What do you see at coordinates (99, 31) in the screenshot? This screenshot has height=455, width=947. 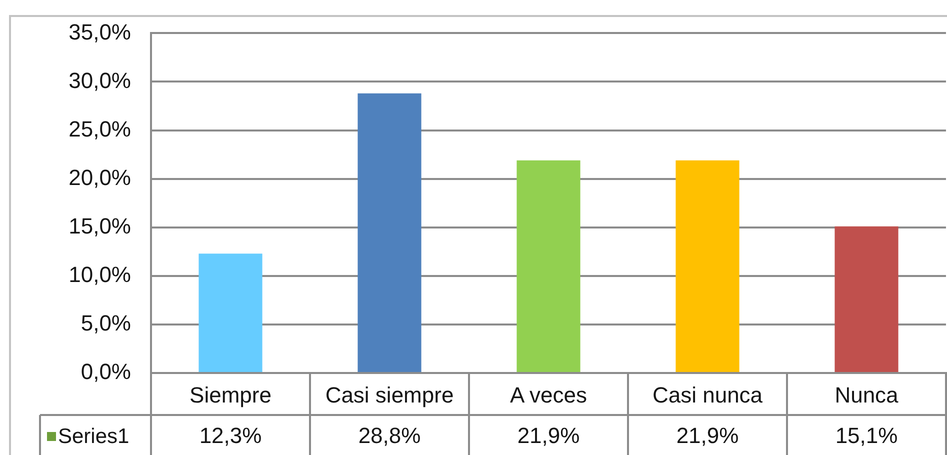 I see `y-tick-label: 35,0%` at bounding box center [99, 31].